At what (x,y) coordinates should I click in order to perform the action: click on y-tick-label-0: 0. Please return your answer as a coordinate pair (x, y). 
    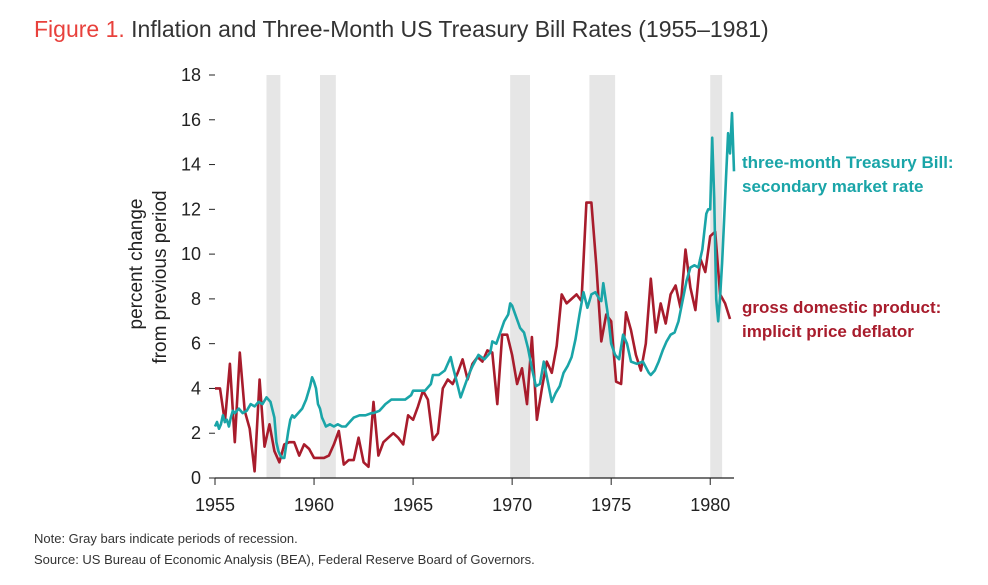
    Looking at the image, I should click on (196, 478).